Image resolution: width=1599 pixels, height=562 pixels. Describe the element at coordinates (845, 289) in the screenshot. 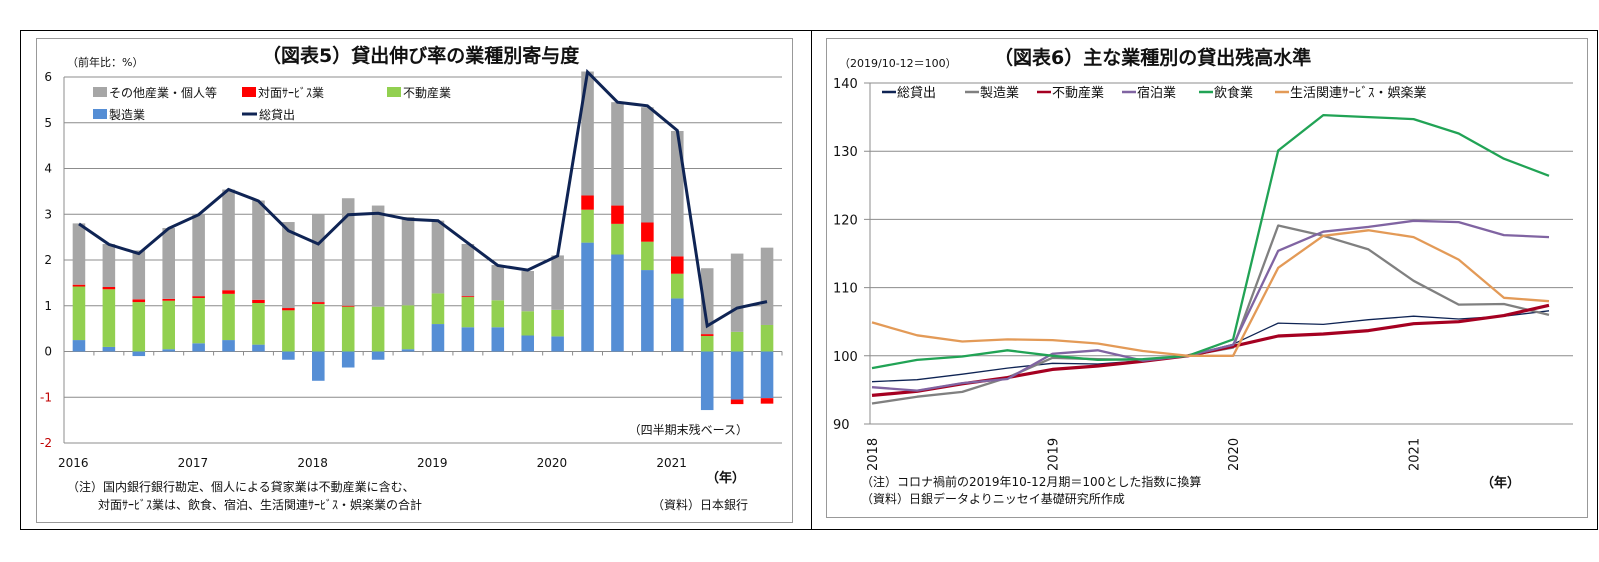

I see `y-tick-label: 110` at that location.